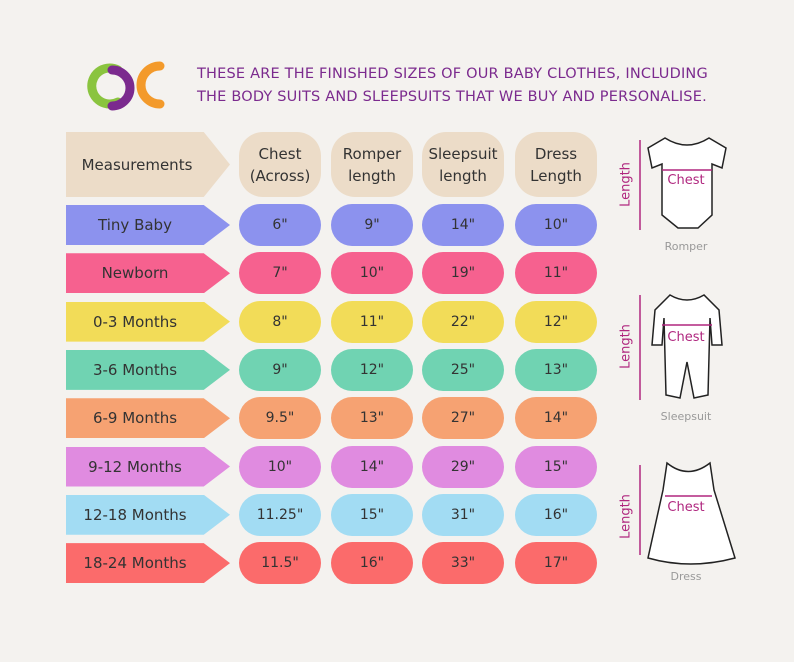 The height and width of the screenshot is (662, 794). What do you see at coordinates (280, 225) in the screenshot?
I see `size-cell: 6"` at bounding box center [280, 225].